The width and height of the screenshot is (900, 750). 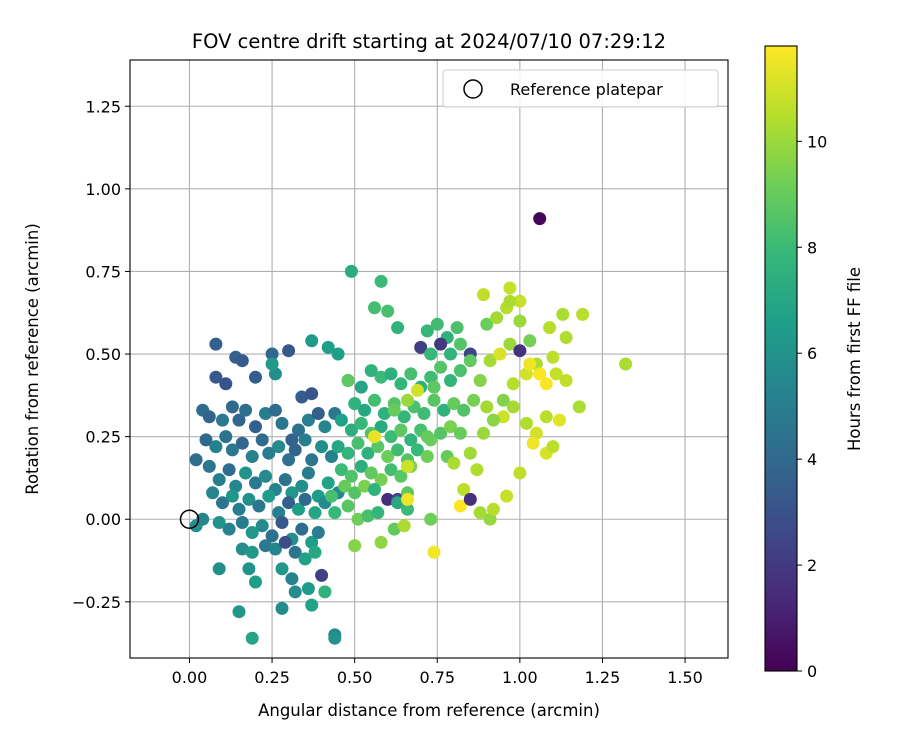 What do you see at coordinates (429, 710) in the screenshot?
I see `x-axis-label: Angular distance from reference (arcmin)` at bounding box center [429, 710].